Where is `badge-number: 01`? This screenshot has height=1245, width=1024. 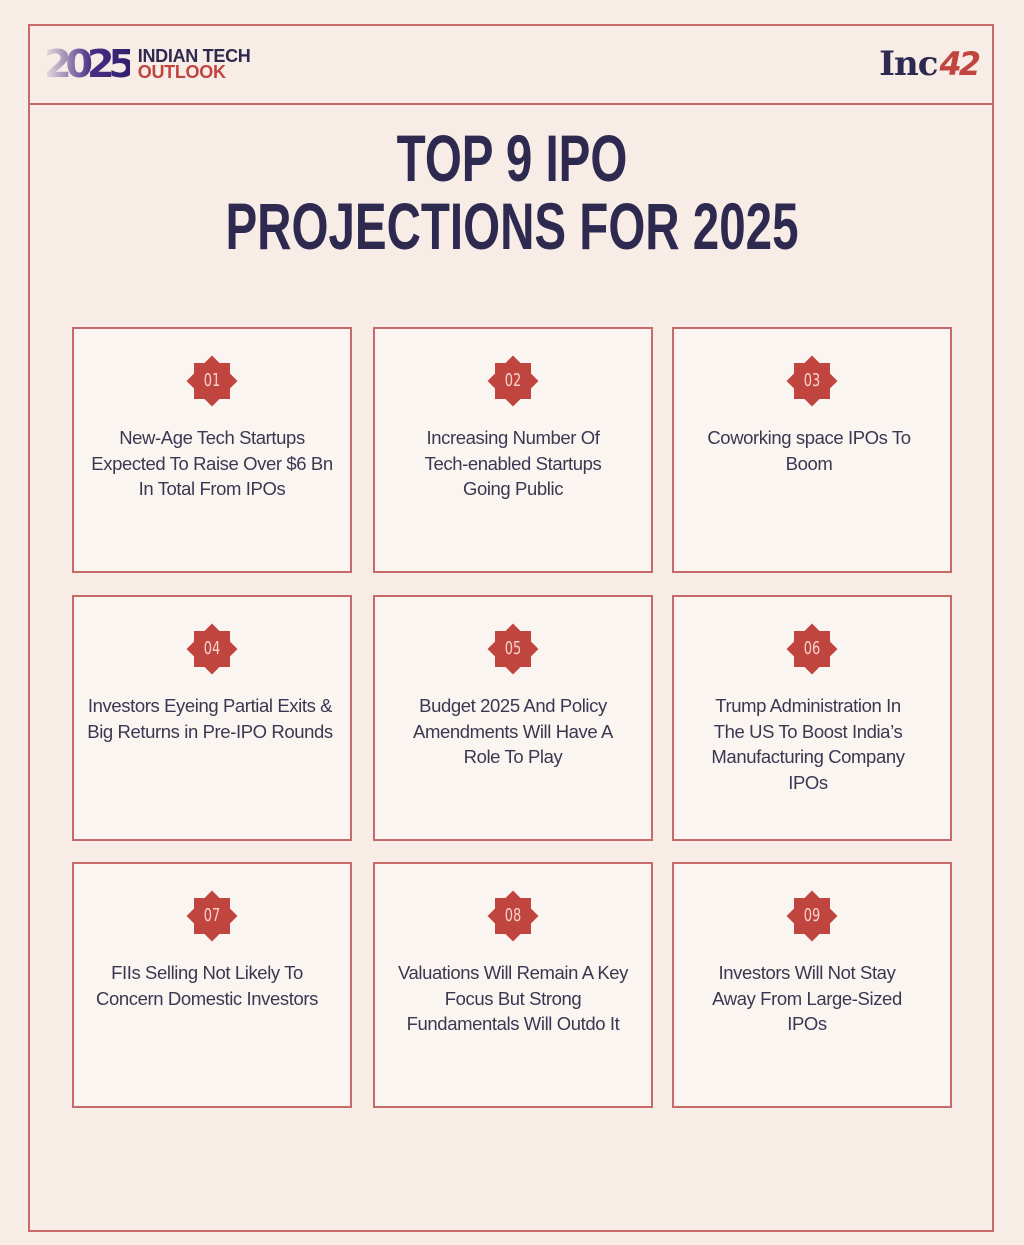 badge-number: 01 is located at coordinates (212, 380).